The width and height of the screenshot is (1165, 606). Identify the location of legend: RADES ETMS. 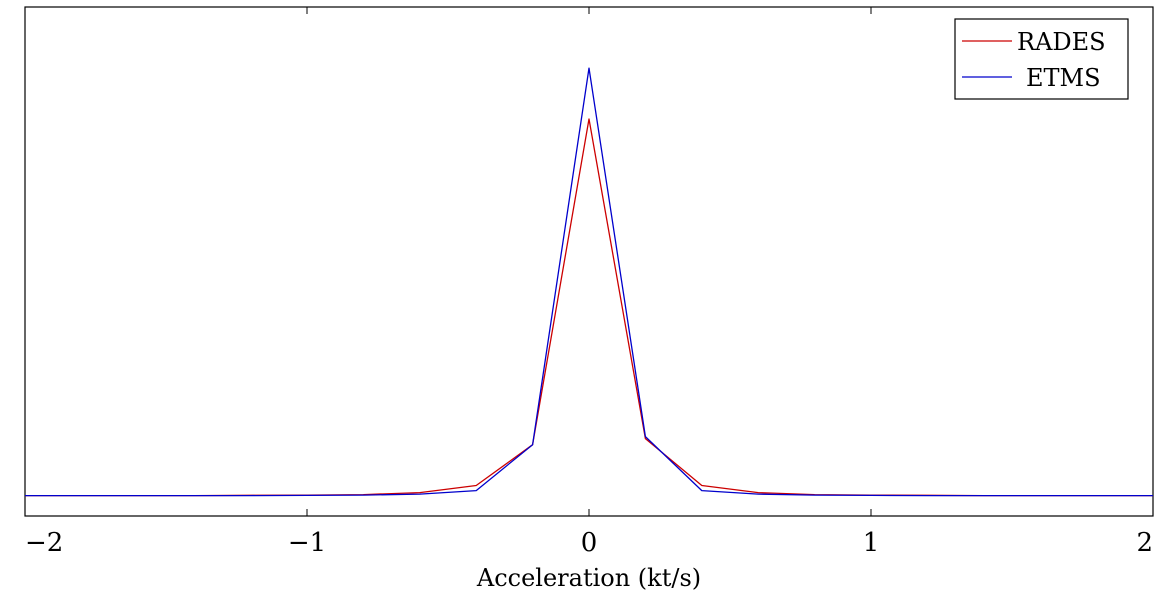
(1041, 59).